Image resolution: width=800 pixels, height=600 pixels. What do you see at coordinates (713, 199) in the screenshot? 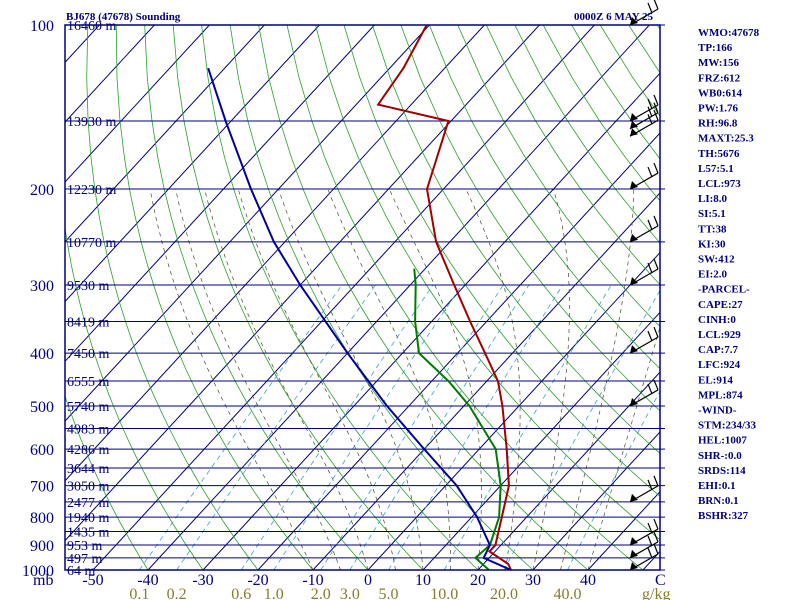
I see `sounding-index: LI:8.0` at bounding box center [713, 199].